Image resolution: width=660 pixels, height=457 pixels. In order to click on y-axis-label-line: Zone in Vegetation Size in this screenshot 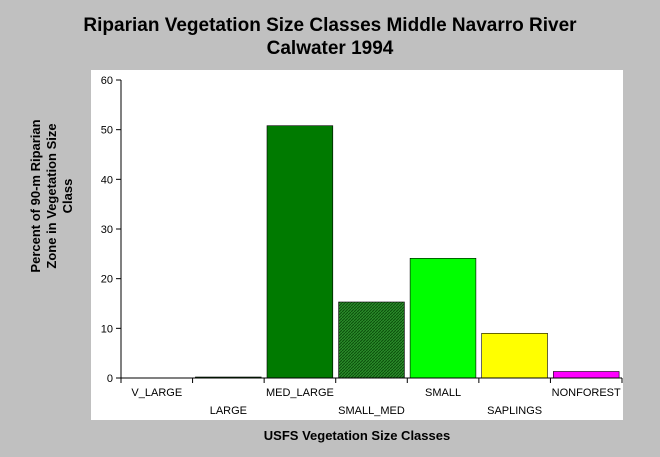, I will do `click(51, 195)`.